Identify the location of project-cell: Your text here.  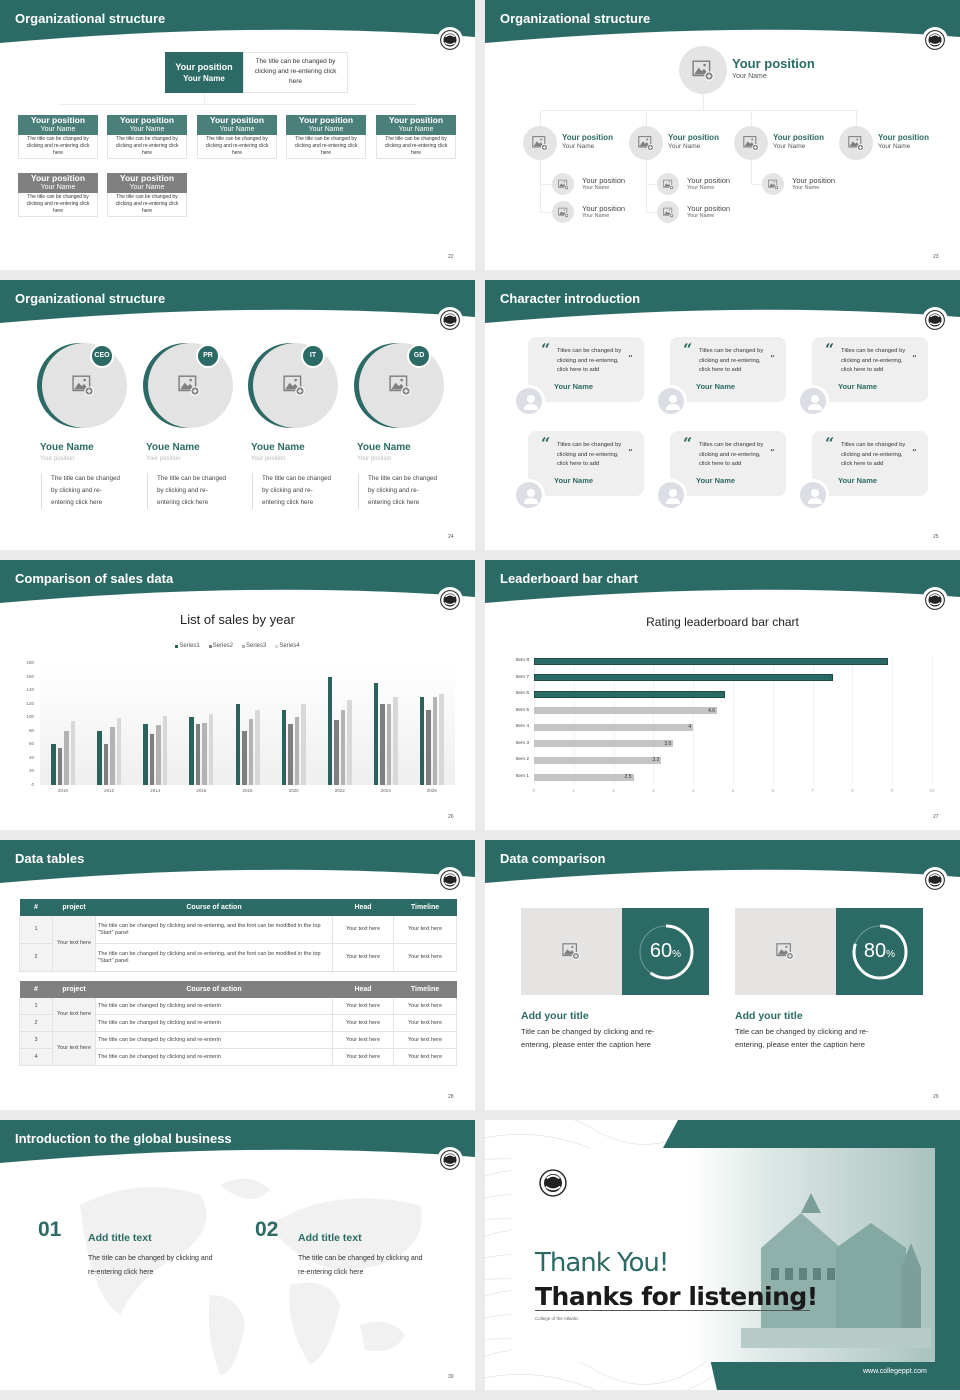
(74, 1014).